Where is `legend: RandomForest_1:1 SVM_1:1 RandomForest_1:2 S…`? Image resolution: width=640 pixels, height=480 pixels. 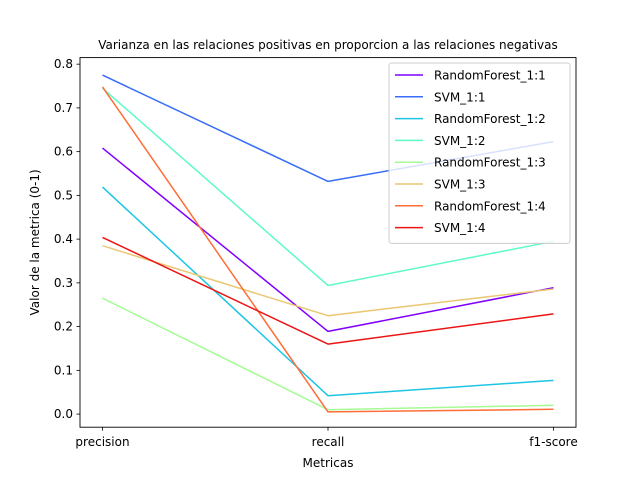 legend: RandomForest_1:1 SVM_1:1 RandomForest_1:2 S… is located at coordinates (479, 153).